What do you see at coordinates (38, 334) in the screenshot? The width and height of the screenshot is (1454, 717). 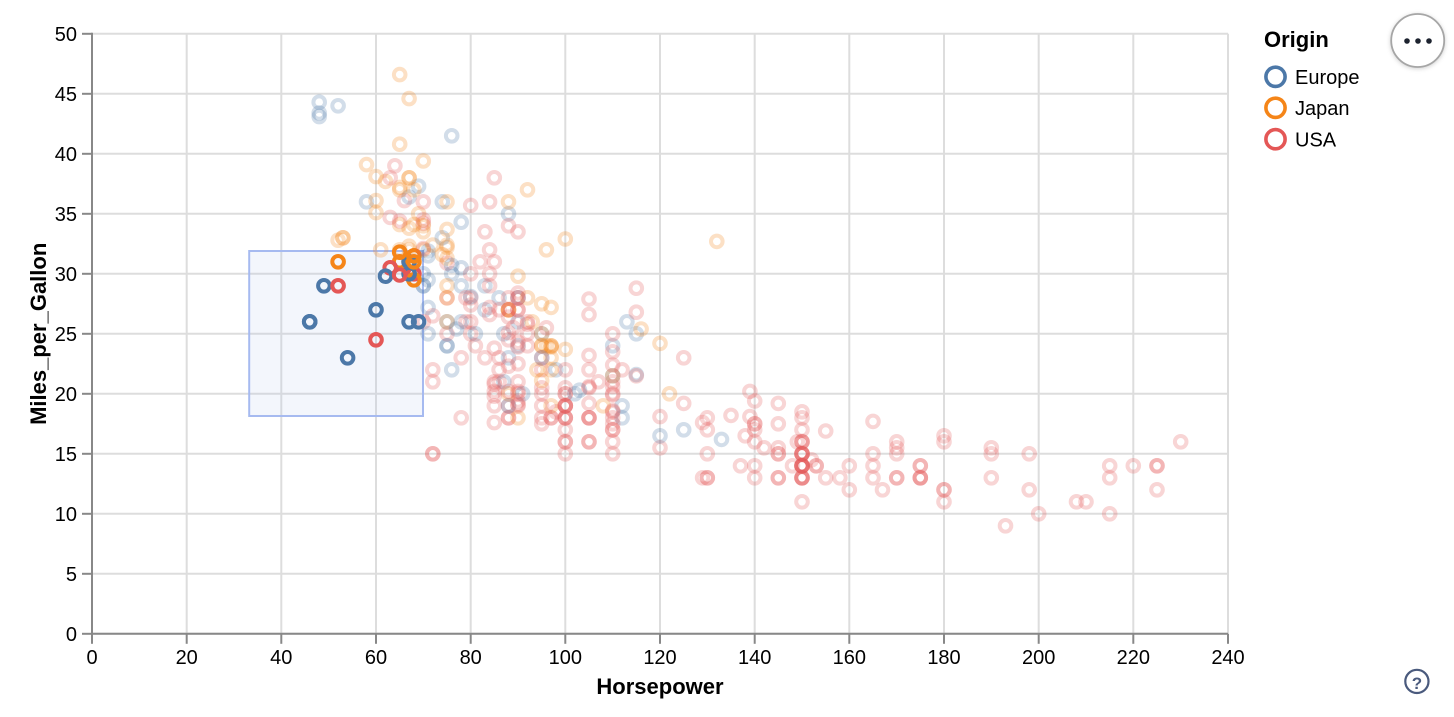 I see `svg-text: Miles_per_Gallon` at bounding box center [38, 334].